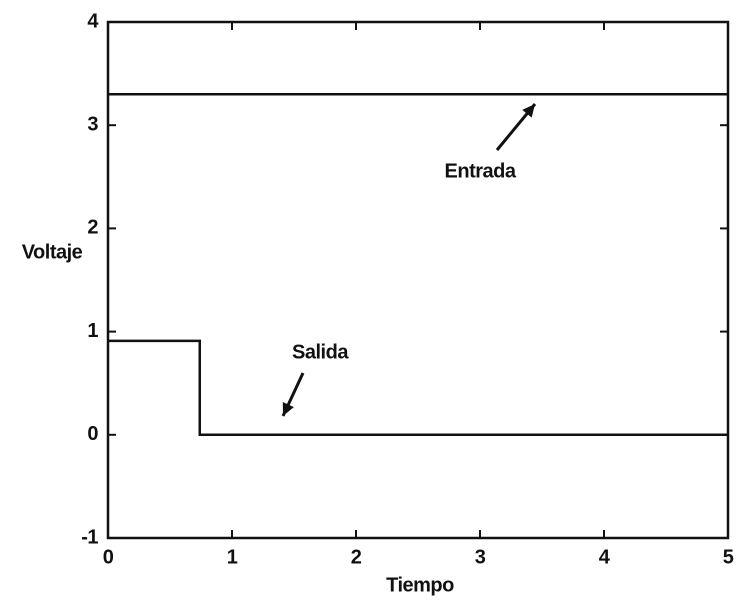 This screenshot has width=741, height=600. Describe the element at coordinates (92, 434) in the screenshot. I see `y-tick-label: 0` at that location.